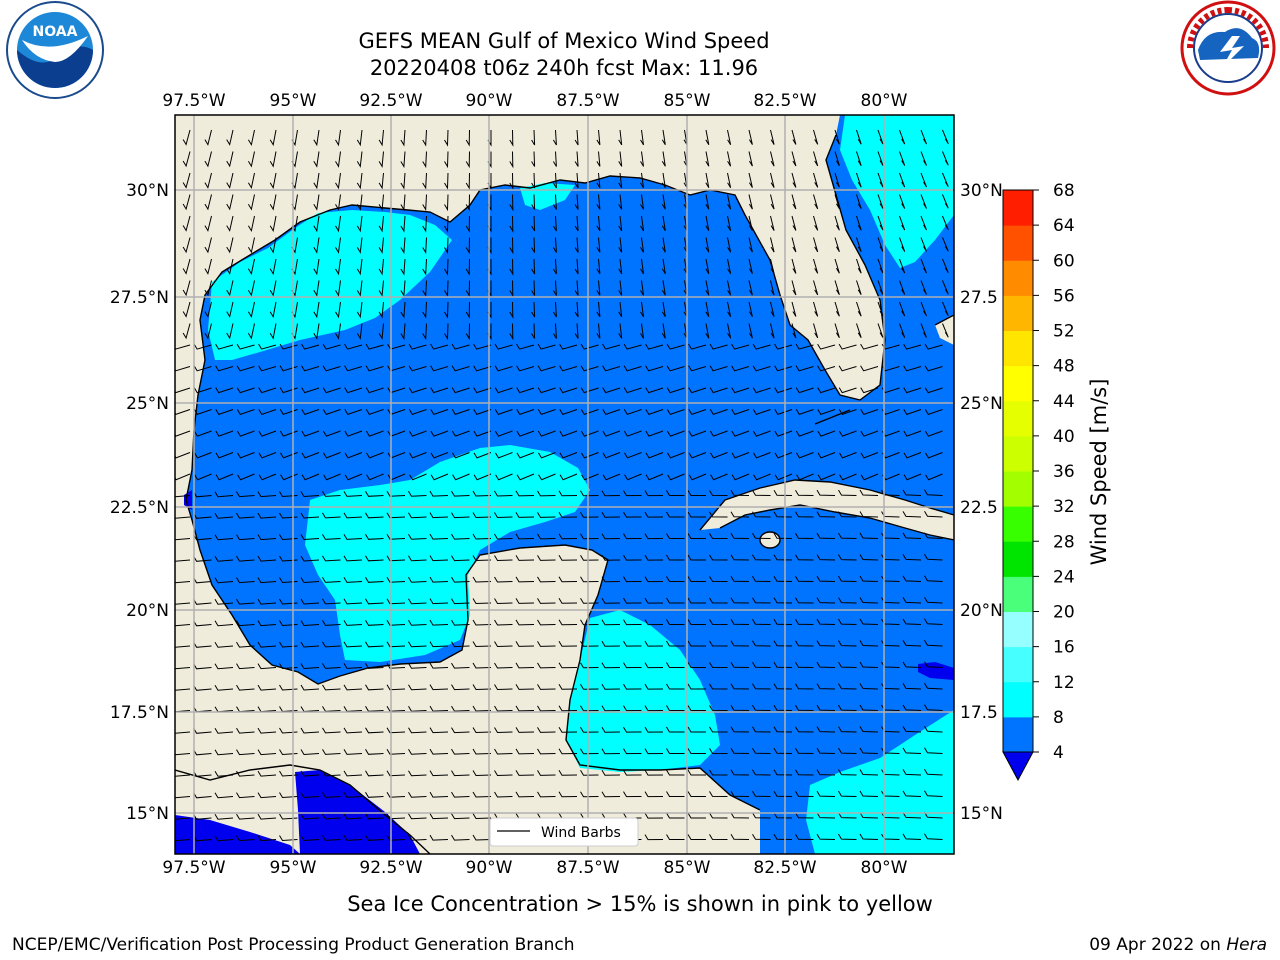  I want to click on credit-date: 09 Apr 2022 on, so click(1157, 945).